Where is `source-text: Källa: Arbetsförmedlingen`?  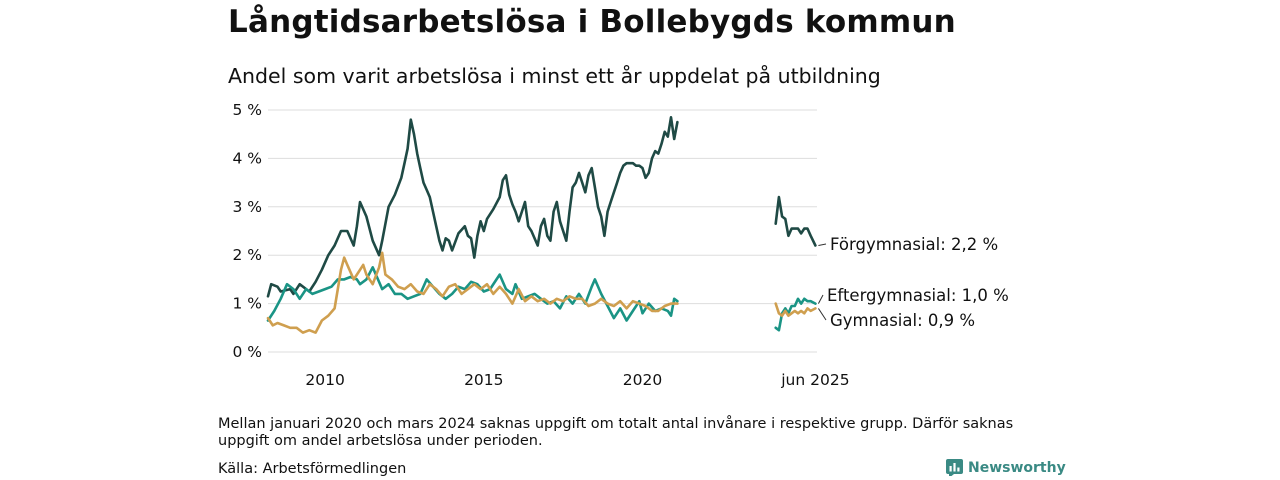
source-text: Källa: Arbetsförmedlingen is located at coordinates (312, 469).